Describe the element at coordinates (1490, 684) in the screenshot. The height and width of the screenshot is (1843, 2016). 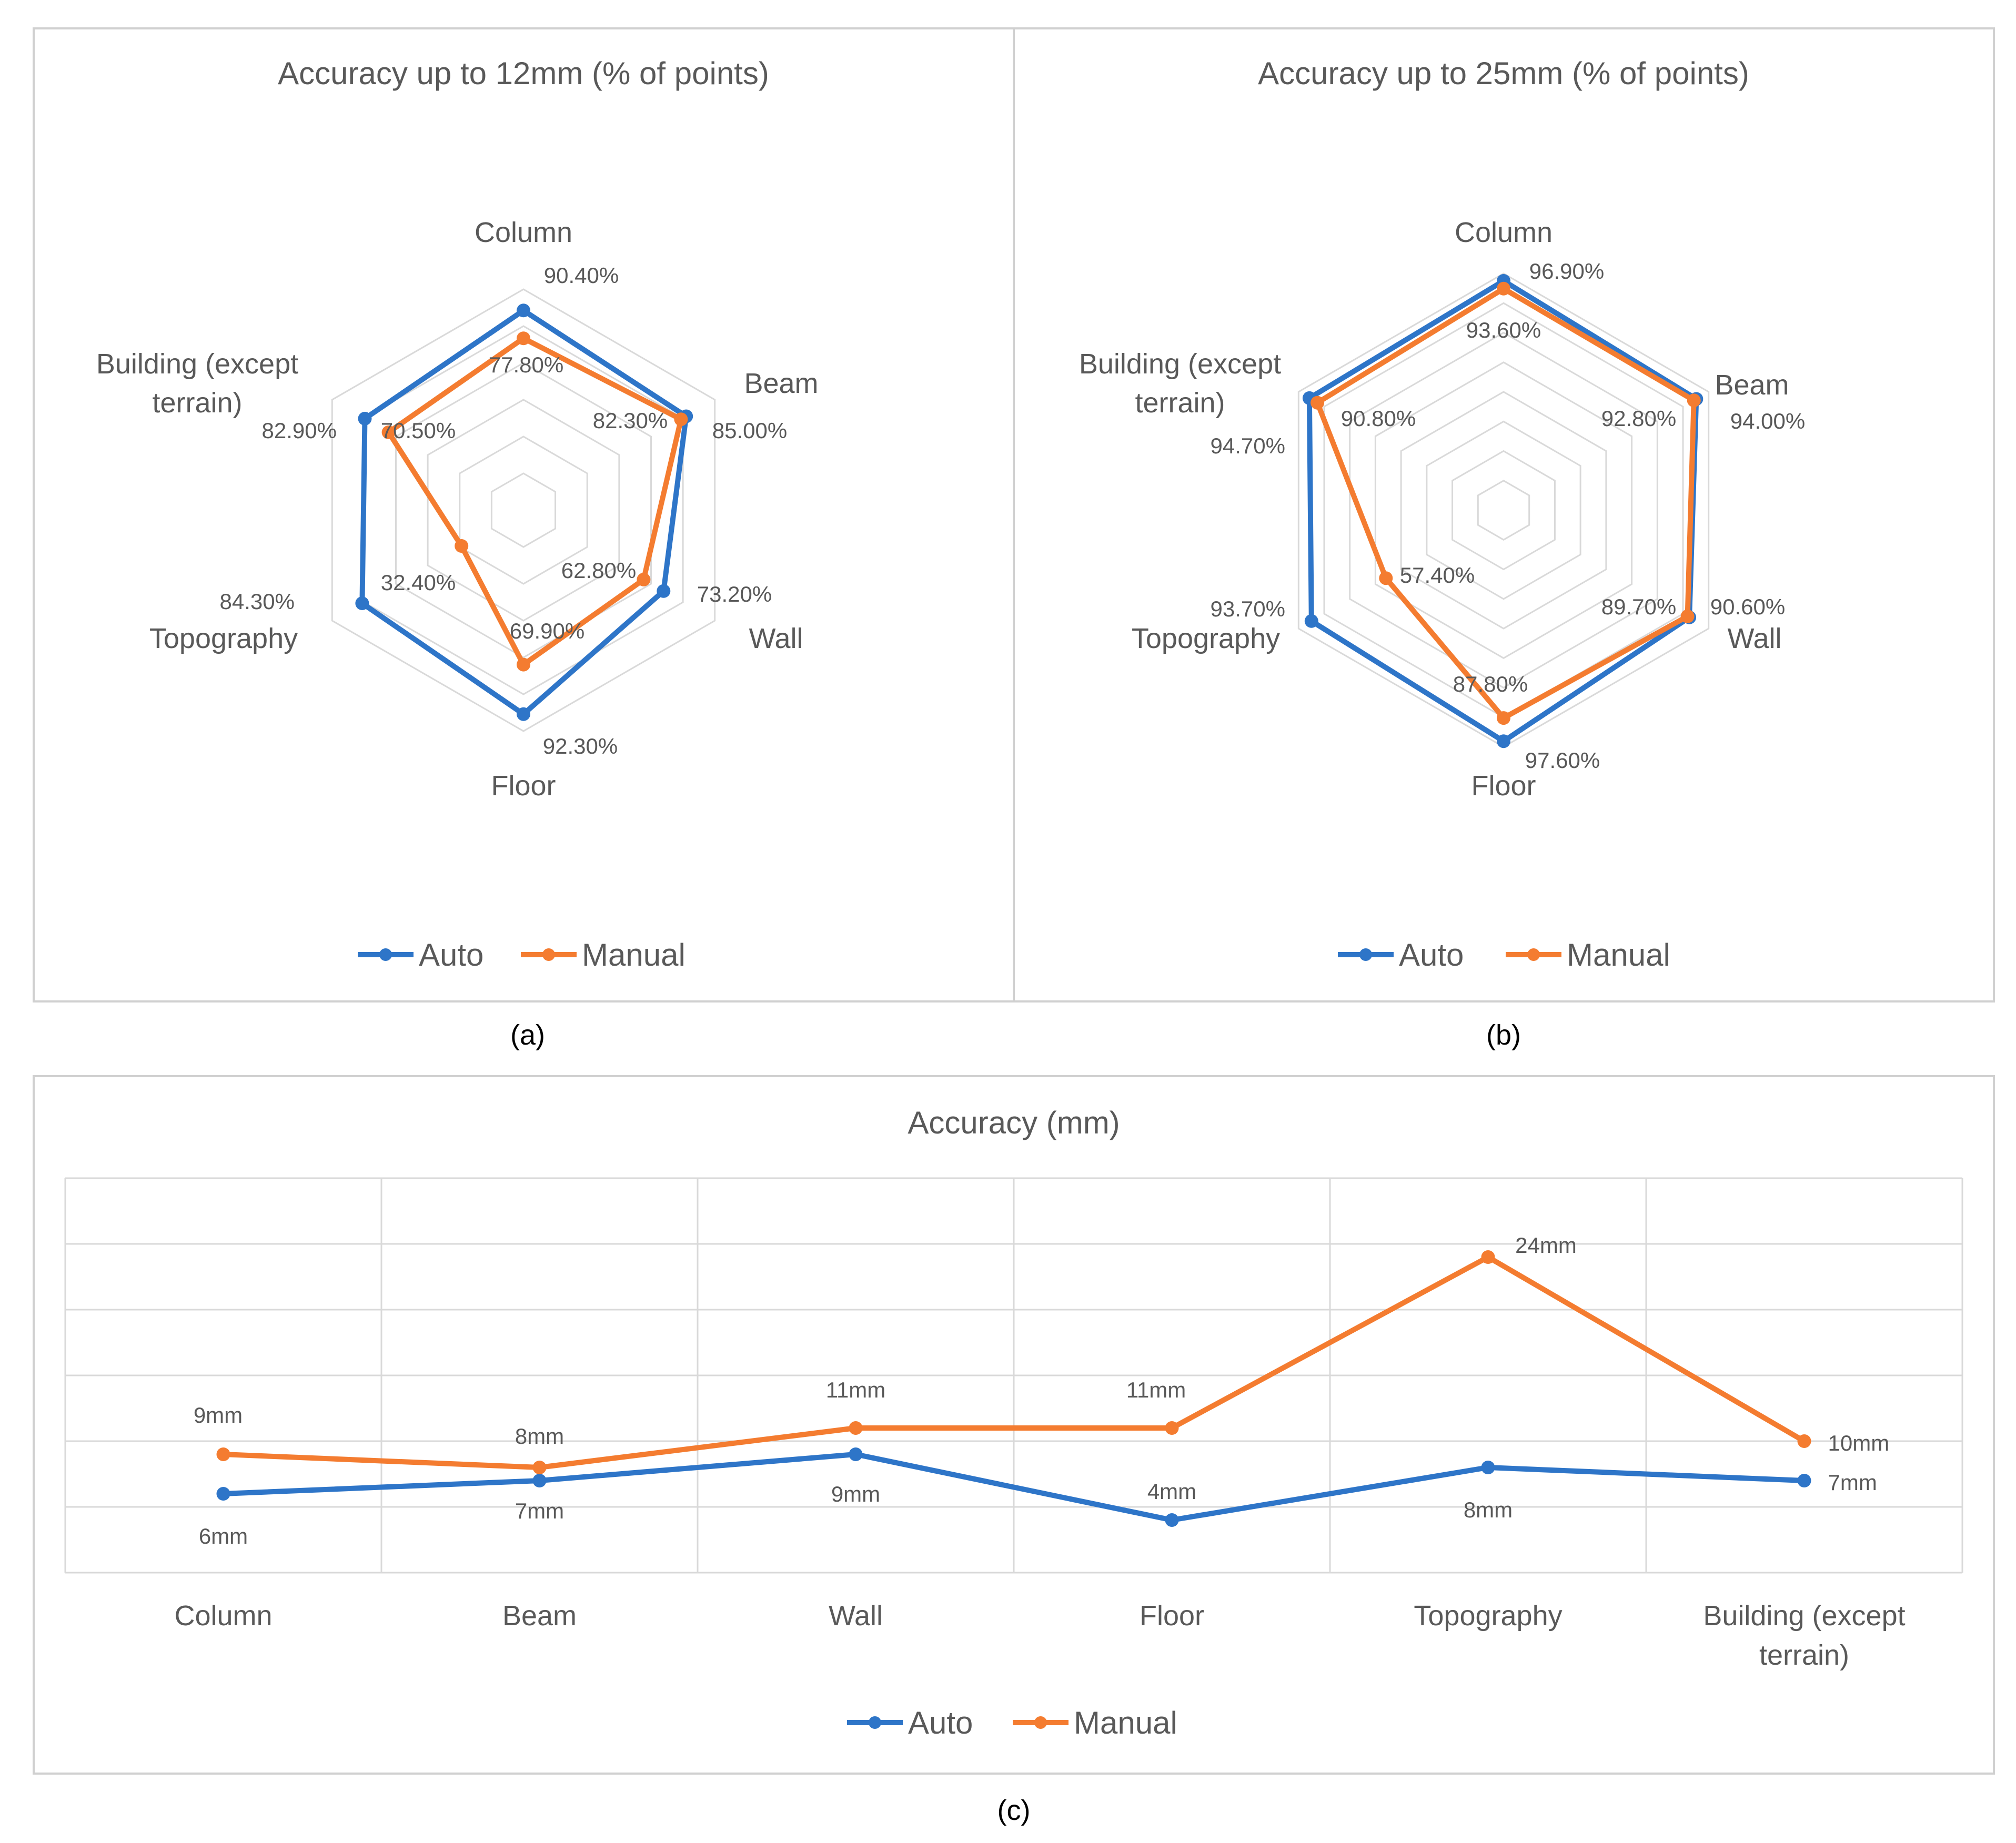
I see `data-label: 87.80%` at that location.